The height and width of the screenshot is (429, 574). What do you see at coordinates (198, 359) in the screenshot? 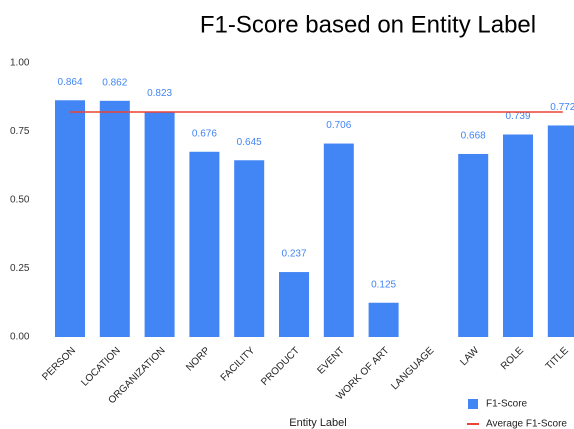
I see `x-tick-label: NORP` at bounding box center [198, 359].